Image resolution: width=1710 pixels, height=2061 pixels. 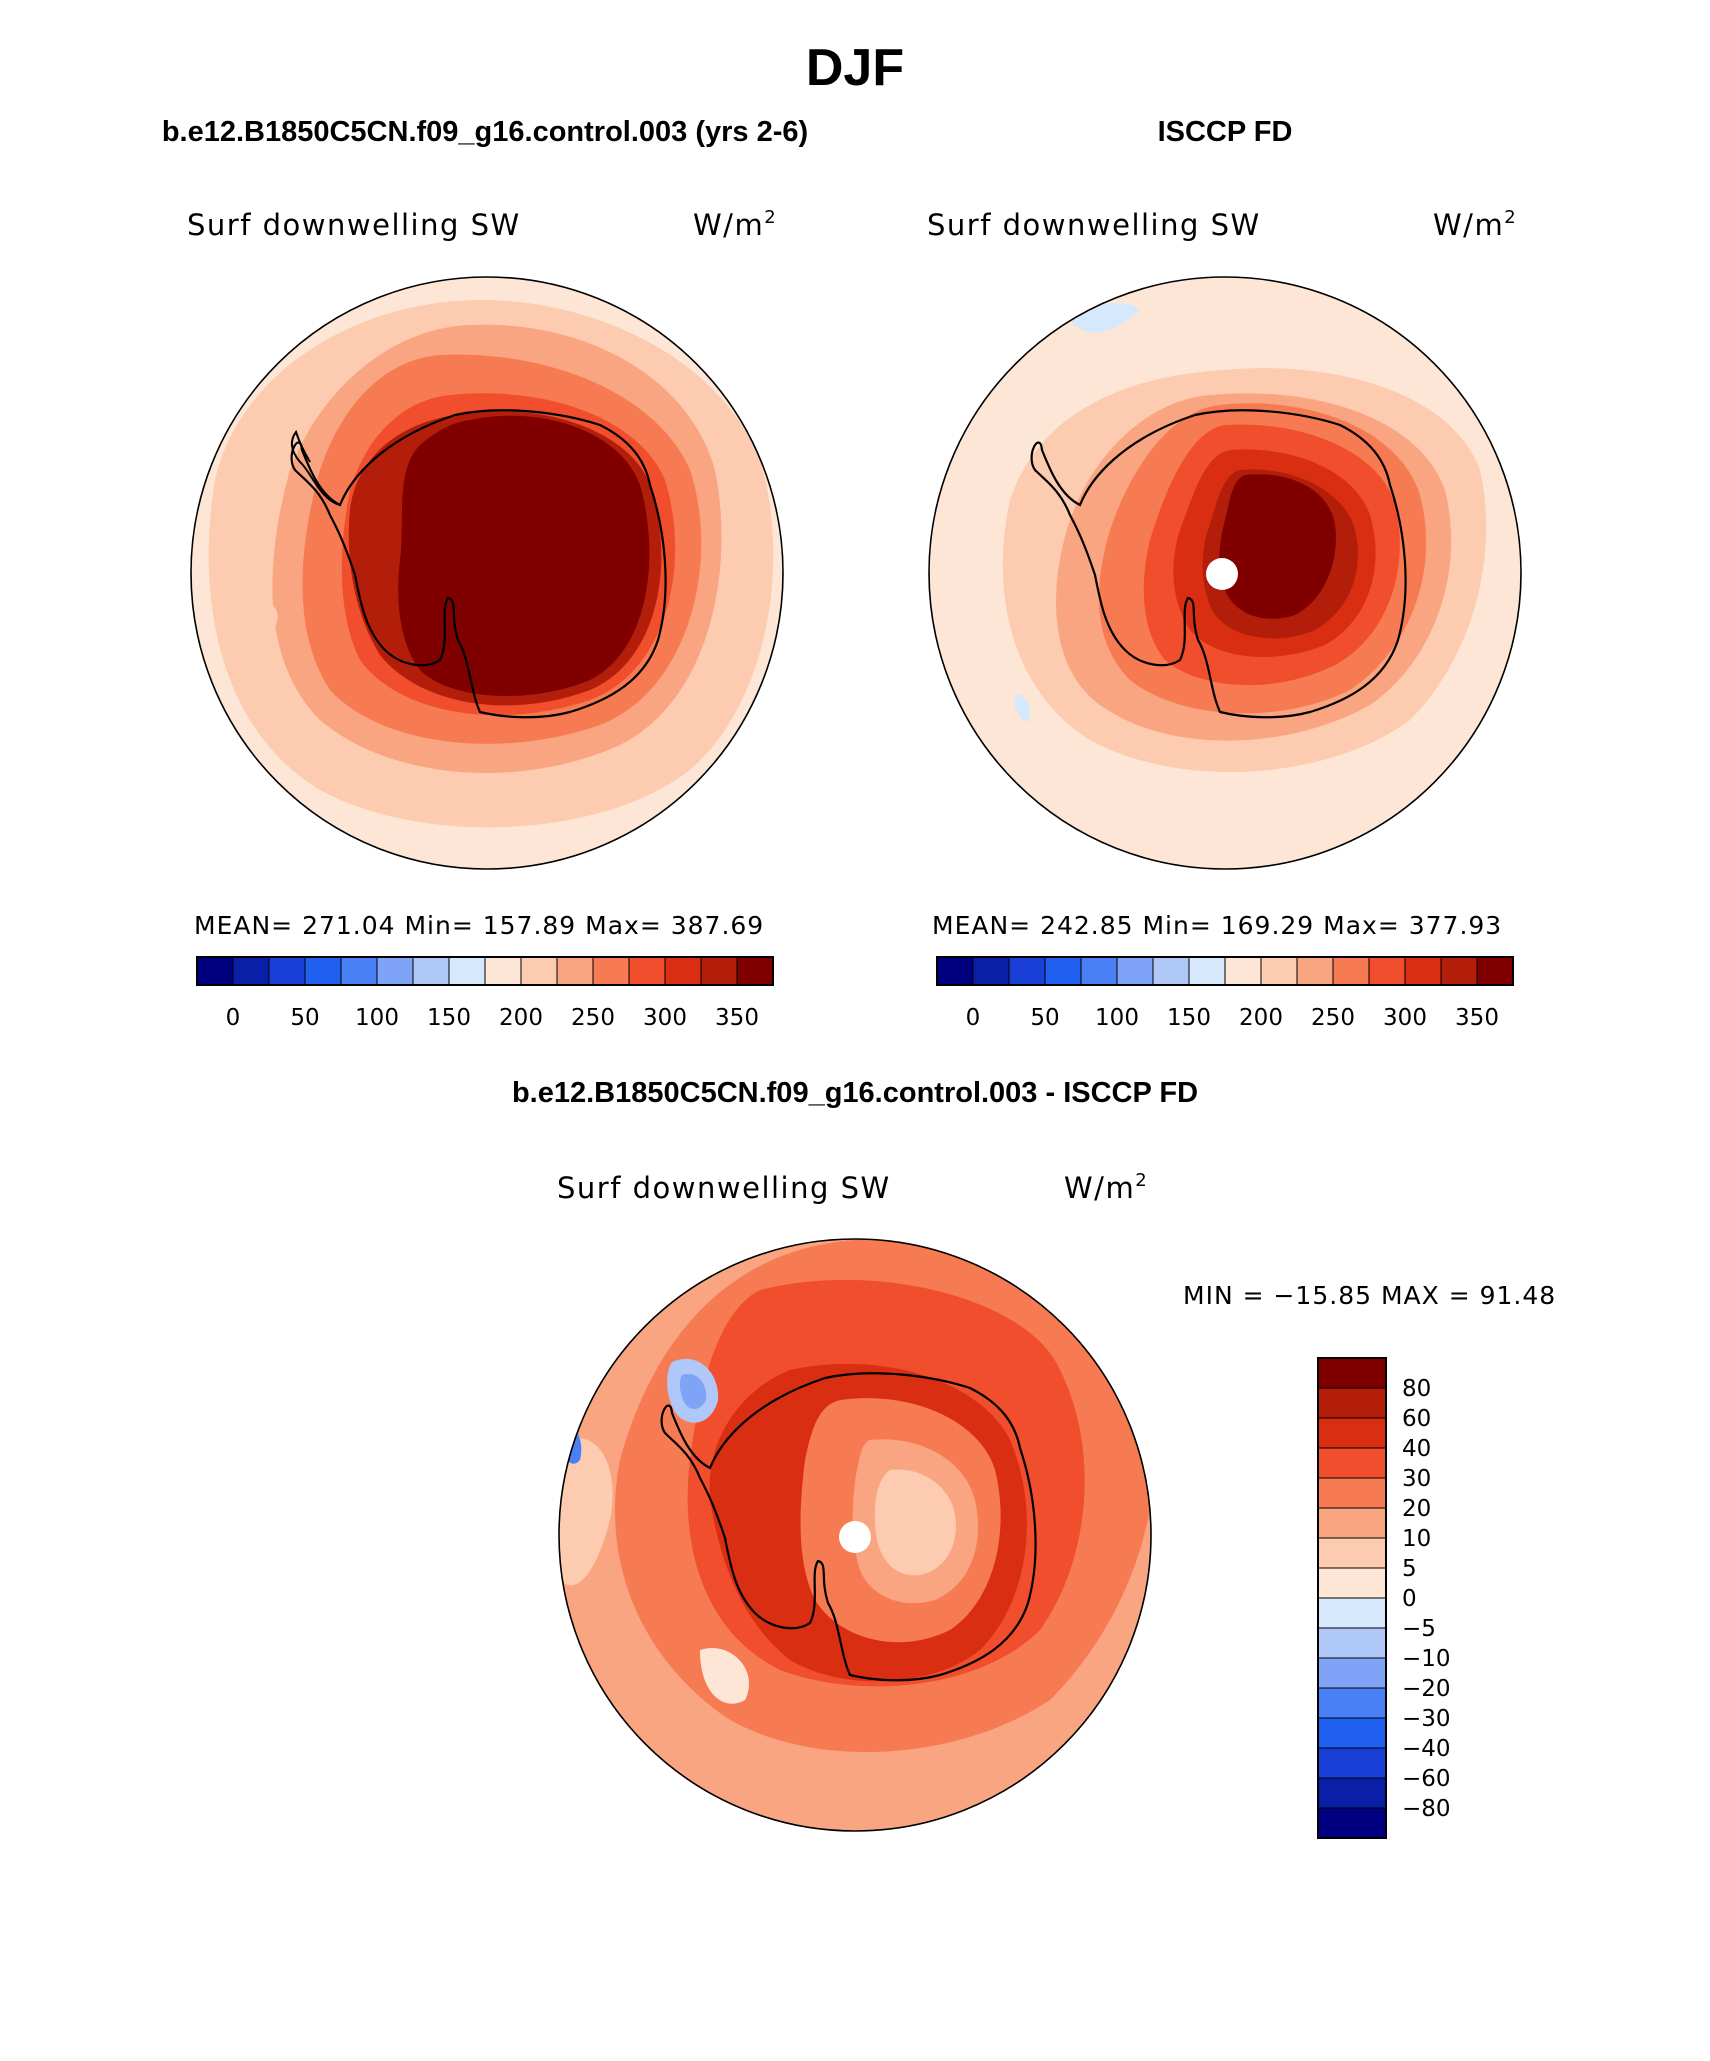 I want to click on panel-a-speckle, so click(x=269, y=617).